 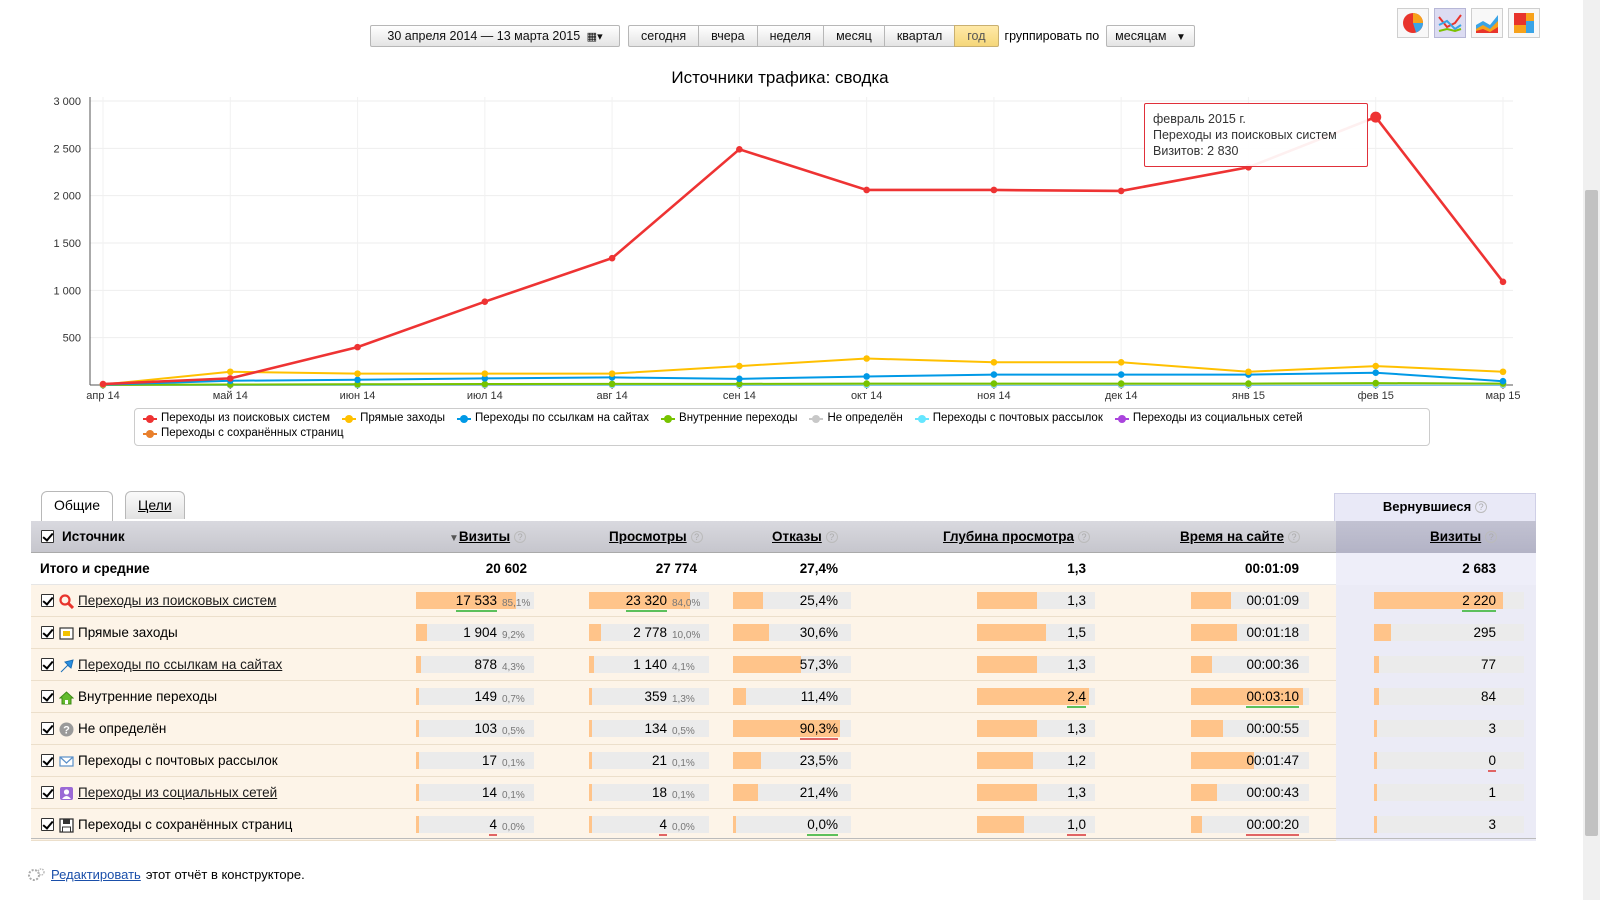 What do you see at coordinates (243, 433) in the screenshot?
I see `legend-item: Переходы с сохранённых страниц` at bounding box center [243, 433].